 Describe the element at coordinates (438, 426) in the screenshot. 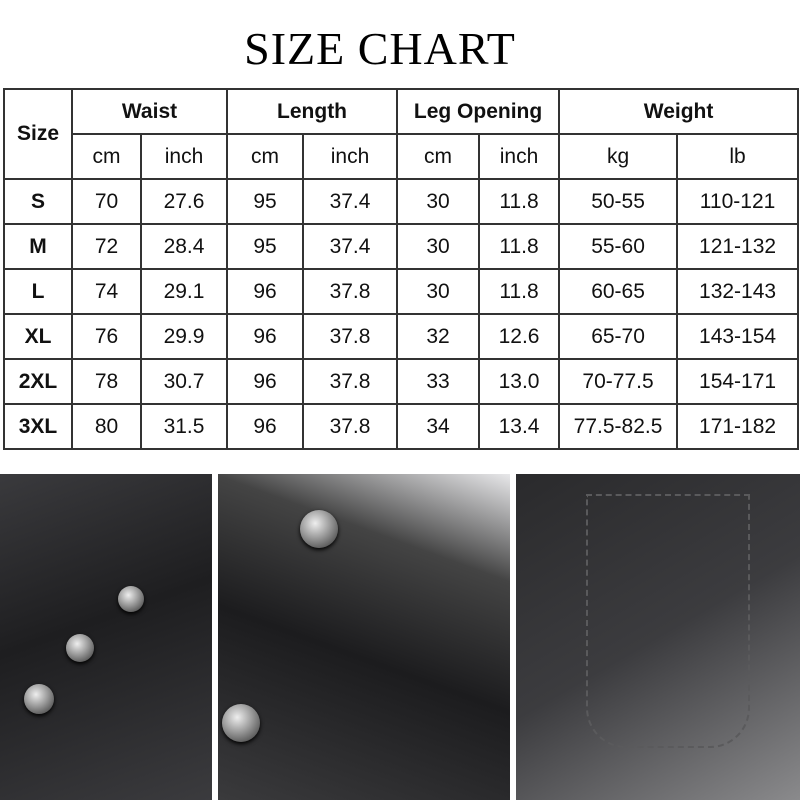

I see `table-cell: 34` at that location.